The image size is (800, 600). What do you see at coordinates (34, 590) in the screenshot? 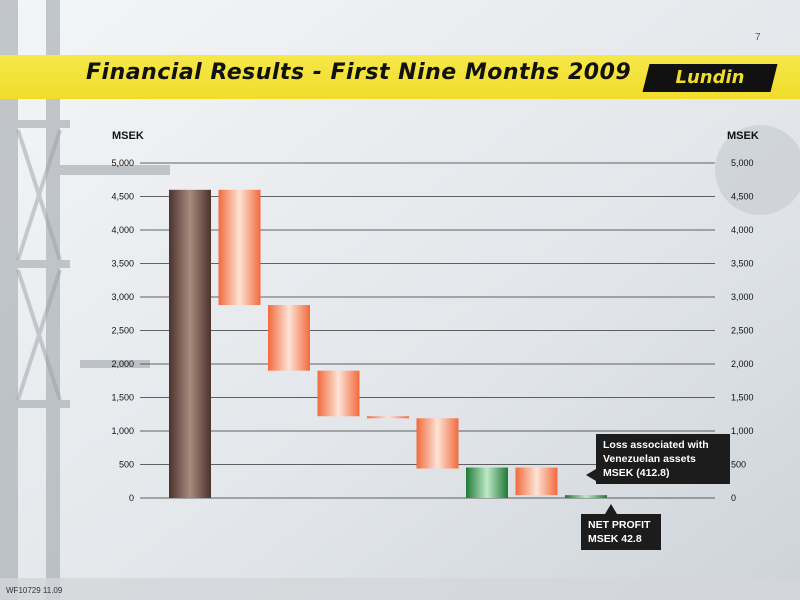
I see `footer-code: WF10729 11.09` at bounding box center [34, 590].